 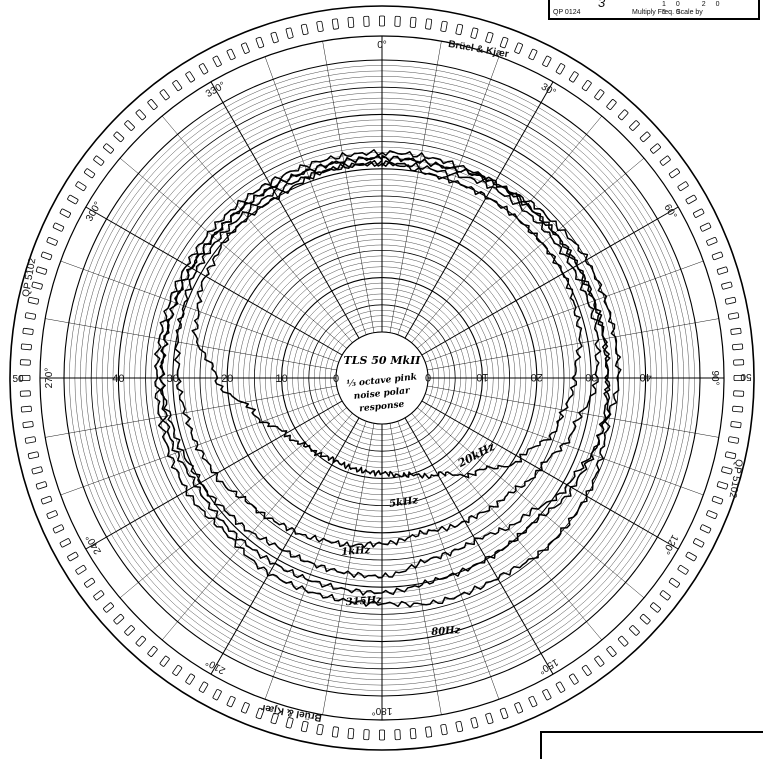 I want to click on scale-digit: 3, so click(x=602, y=5).